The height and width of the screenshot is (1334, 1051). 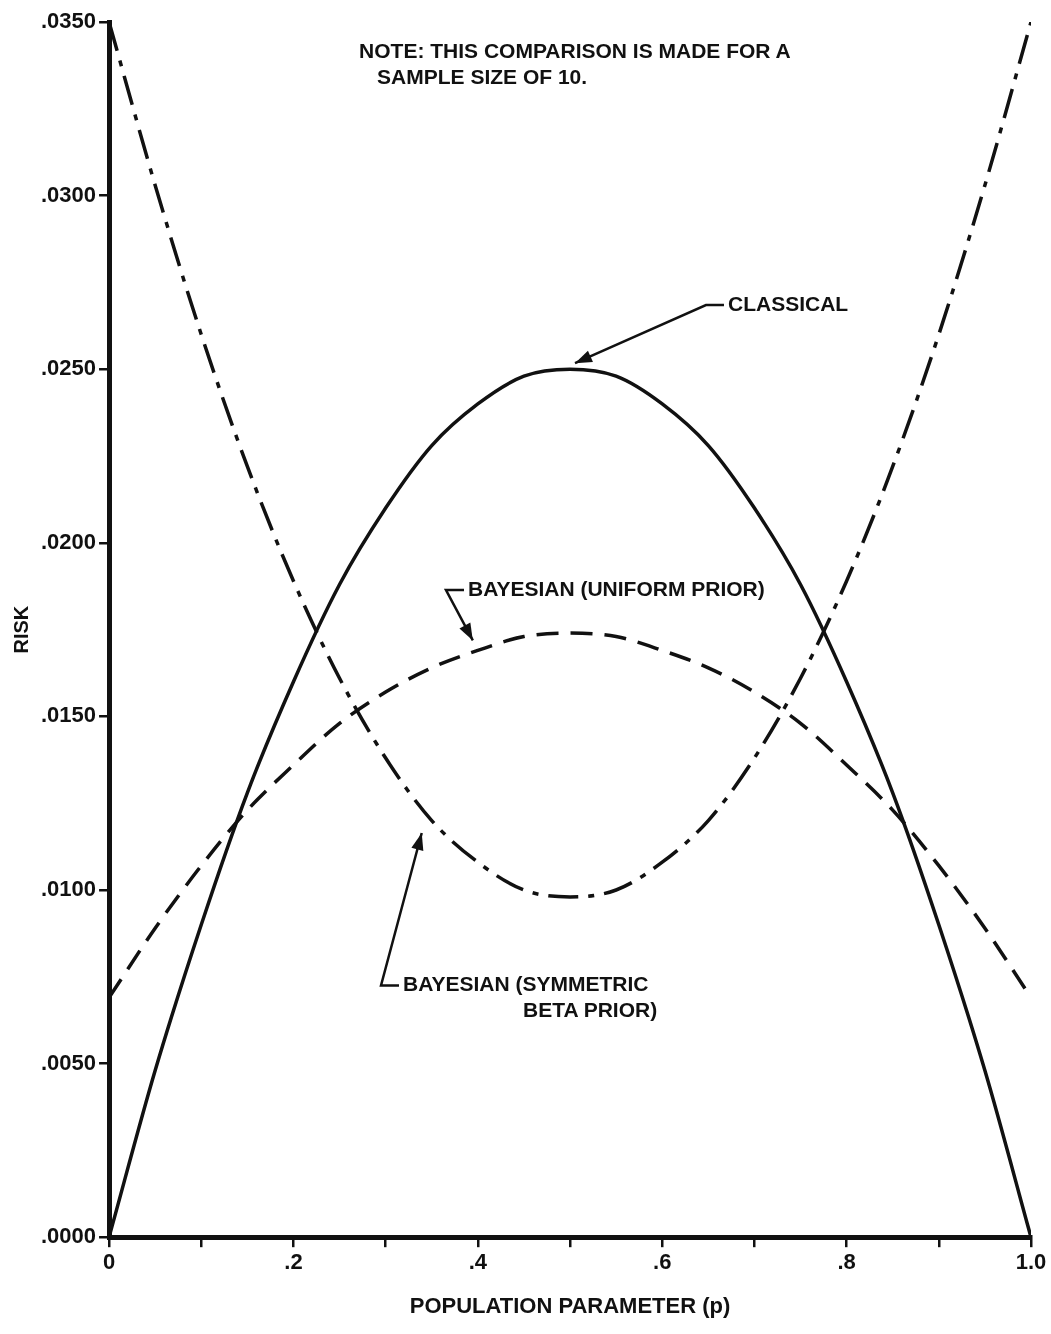 I want to click on y-axis-title: RISK, so click(x=20, y=629).